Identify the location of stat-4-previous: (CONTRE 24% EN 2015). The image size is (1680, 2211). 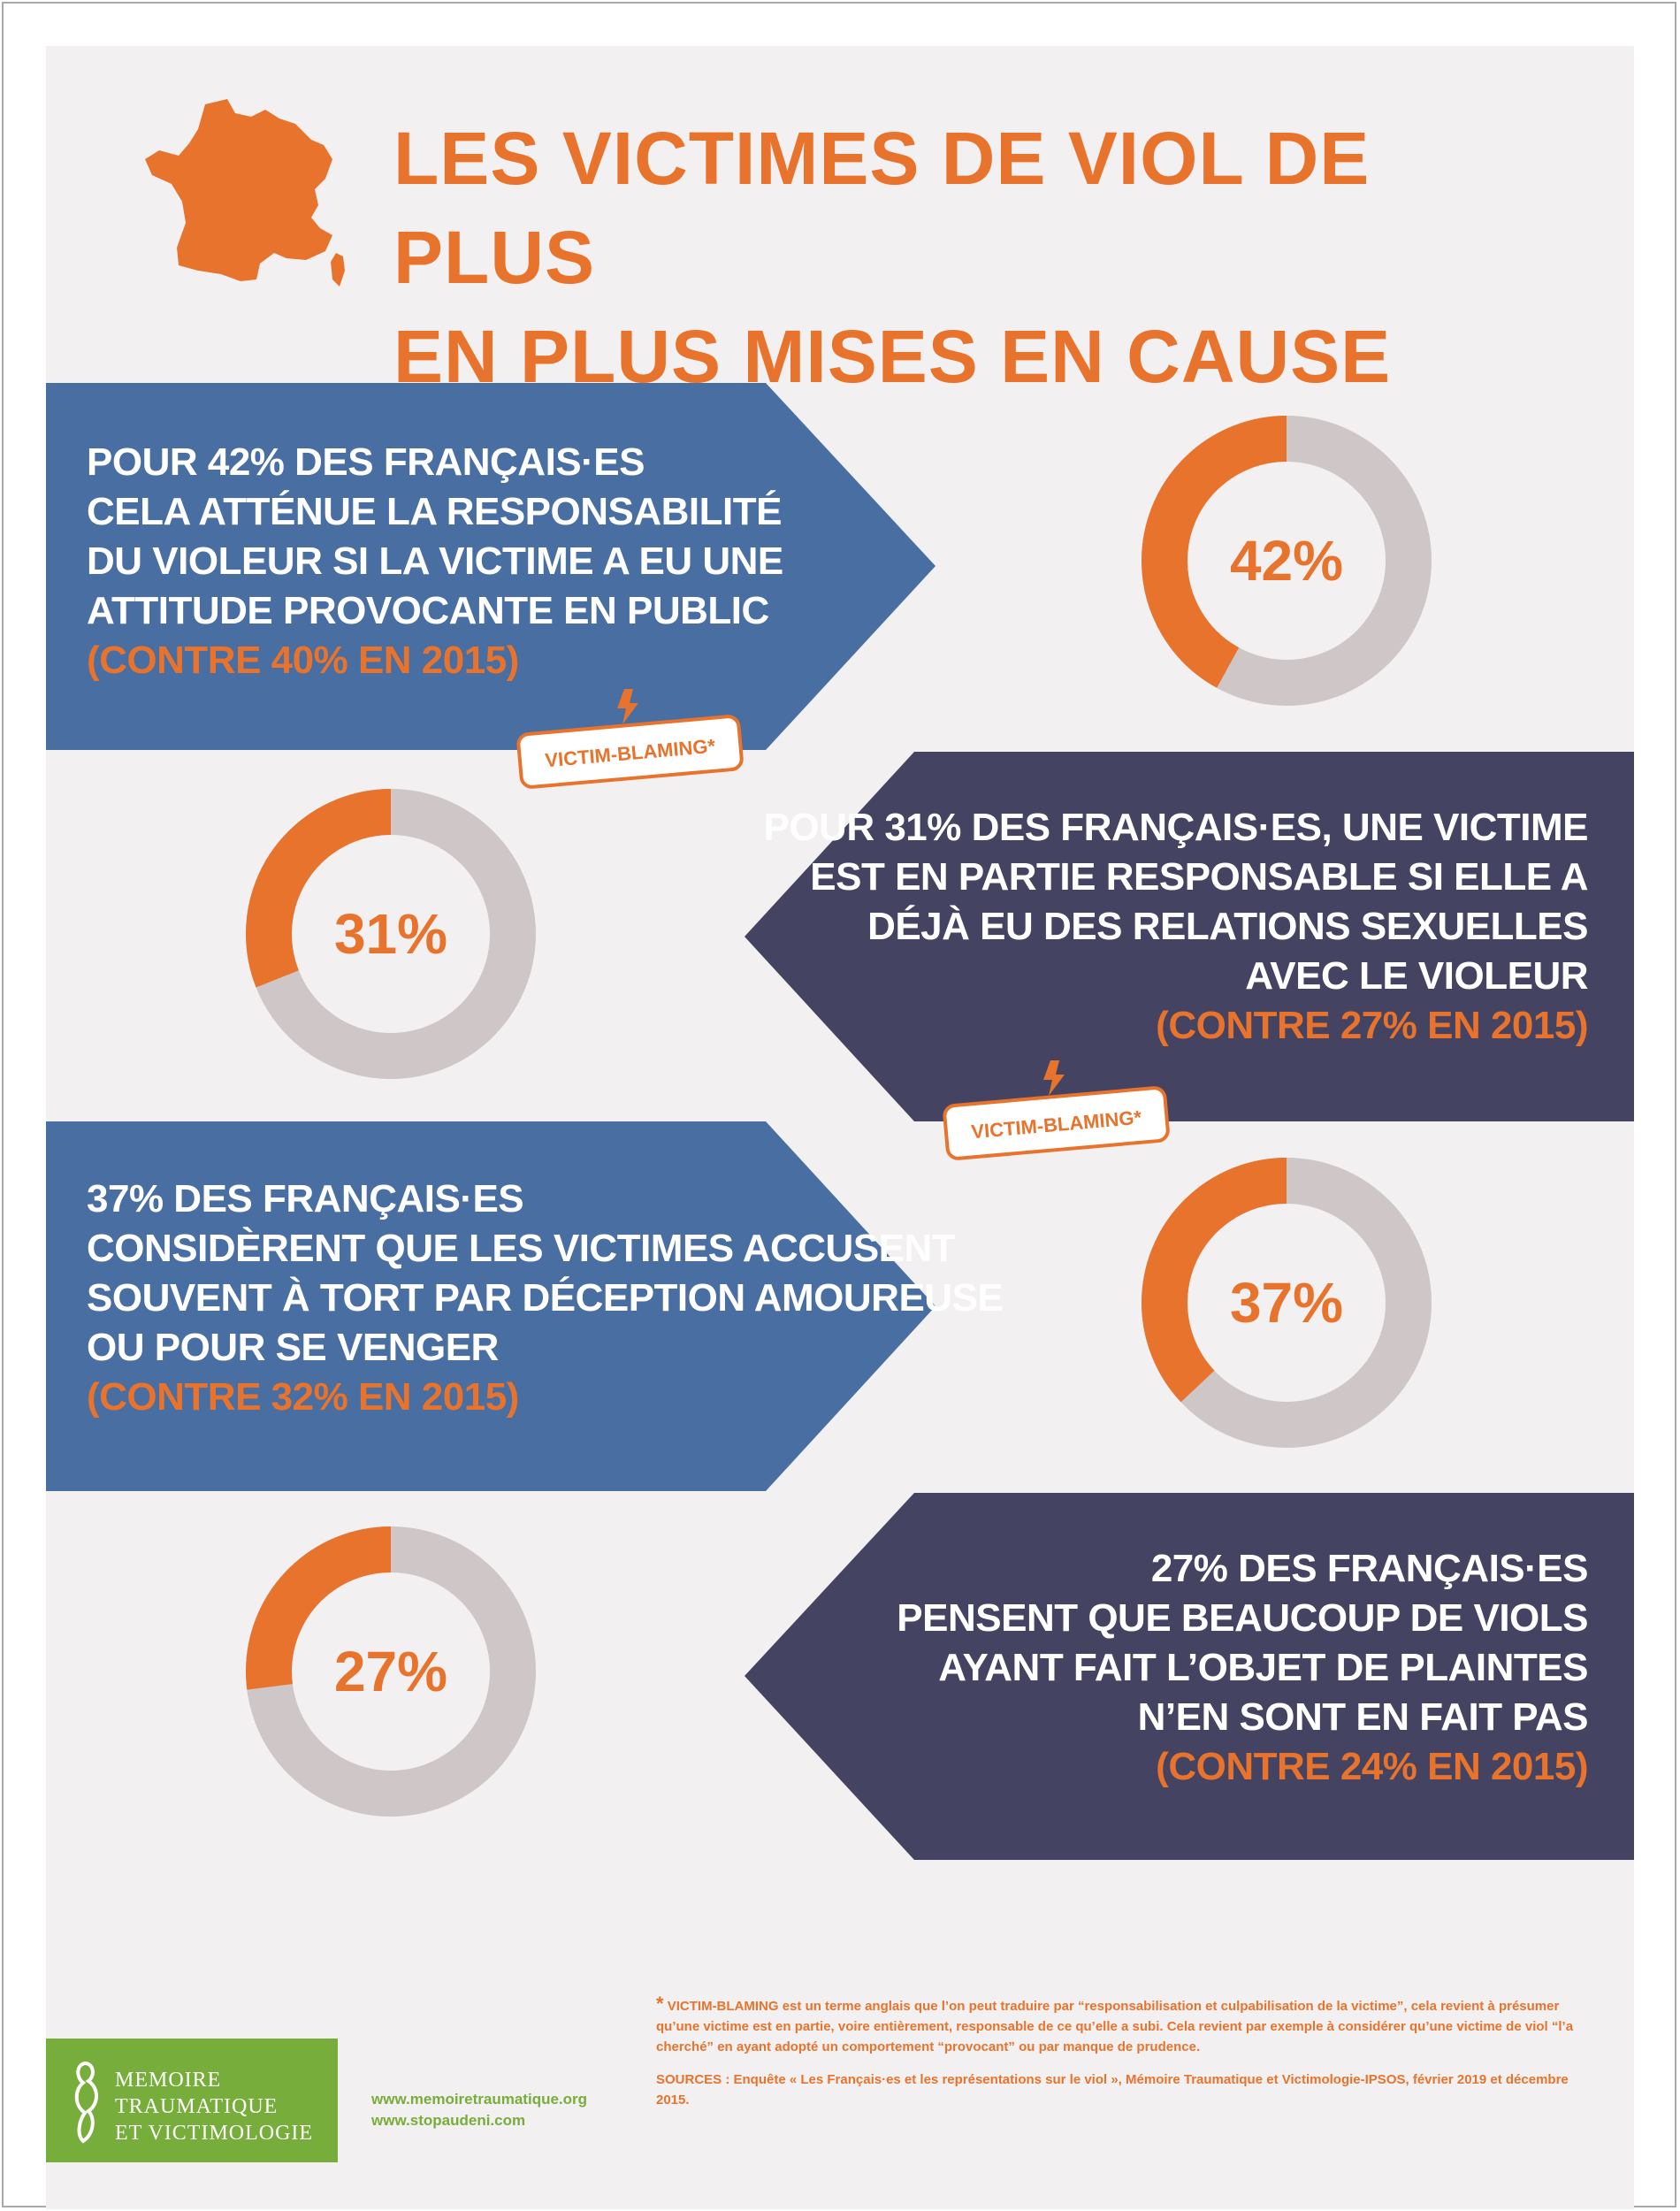
(1372, 1766).